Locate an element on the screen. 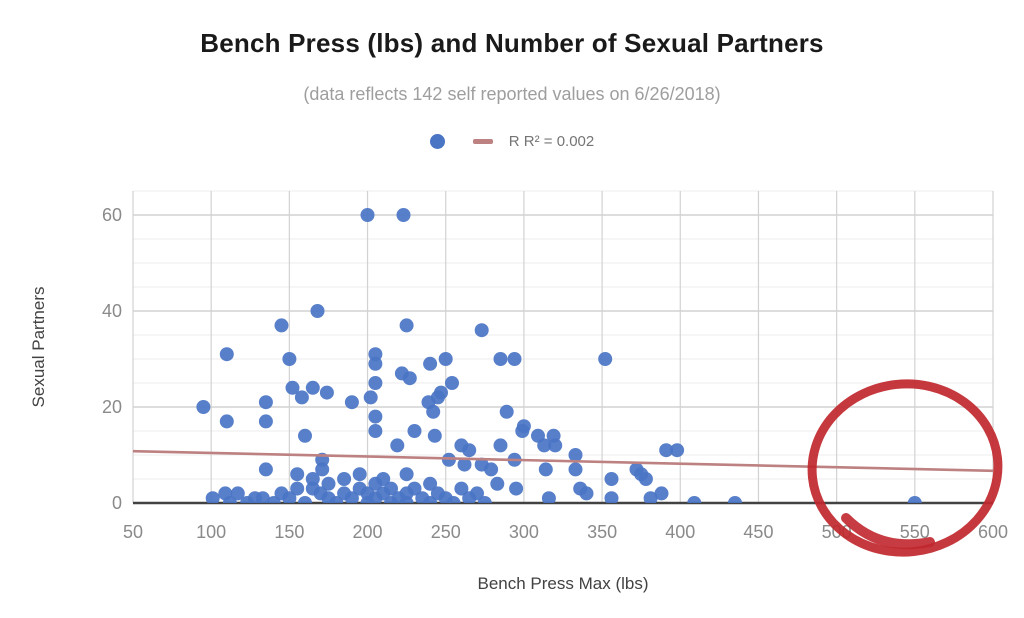  y-tick-label: 0 is located at coordinates (117, 503).